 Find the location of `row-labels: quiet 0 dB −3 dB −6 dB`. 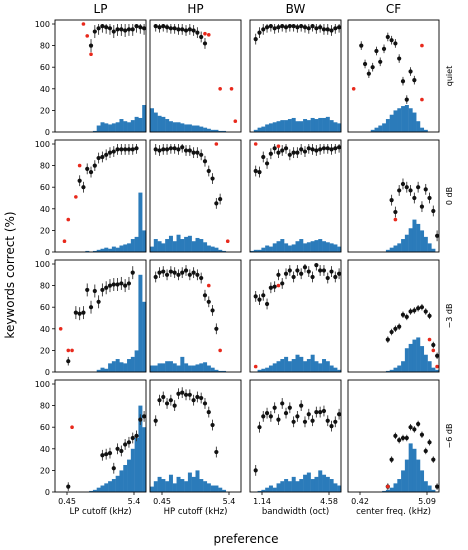

row-labels: quiet 0 dB −3 dB −6 dB is located at coordinates (449, 257).